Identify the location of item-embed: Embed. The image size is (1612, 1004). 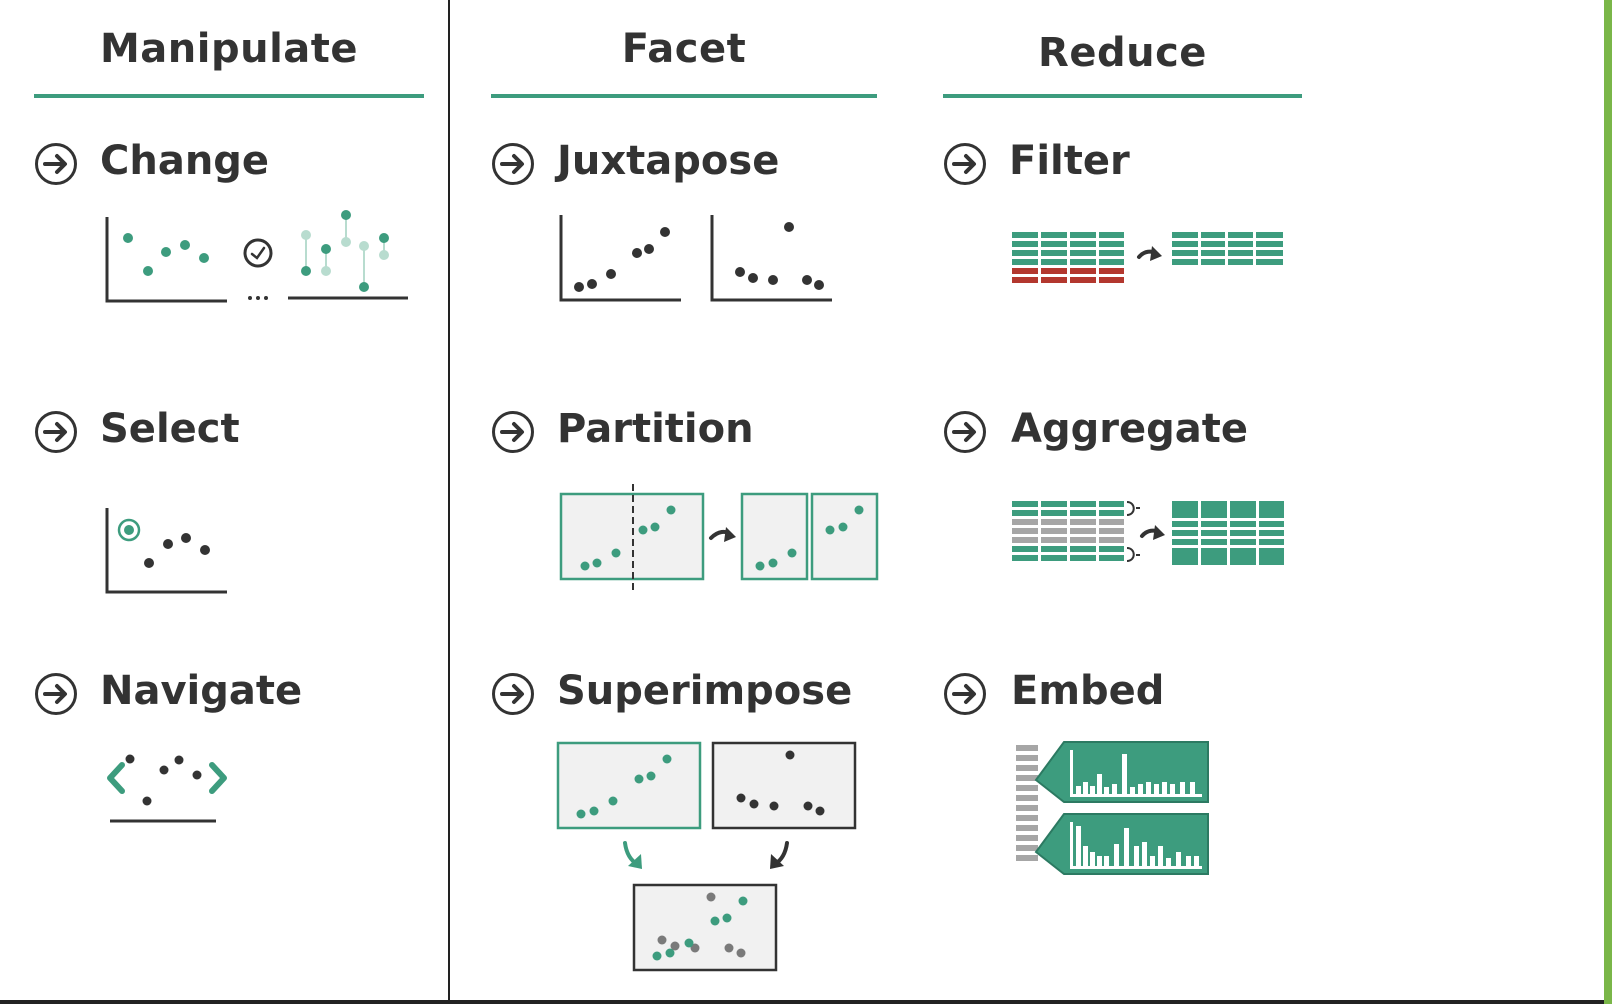
(1088, 691).